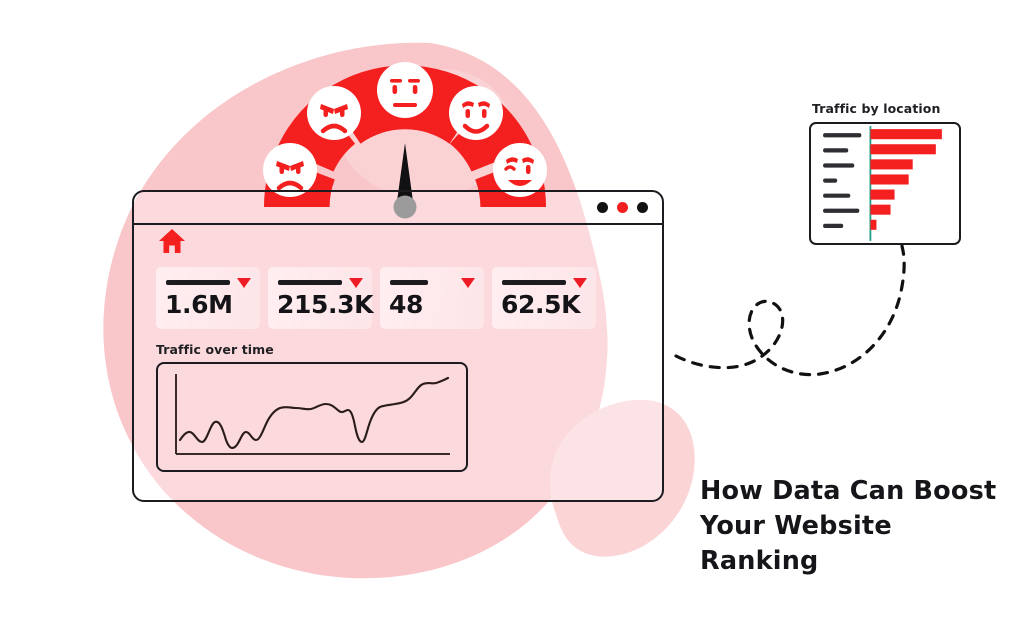 Image resolution: width=1024 pixels, height=617 pixels. I want to click on window-titlebar, so click(398, 208).